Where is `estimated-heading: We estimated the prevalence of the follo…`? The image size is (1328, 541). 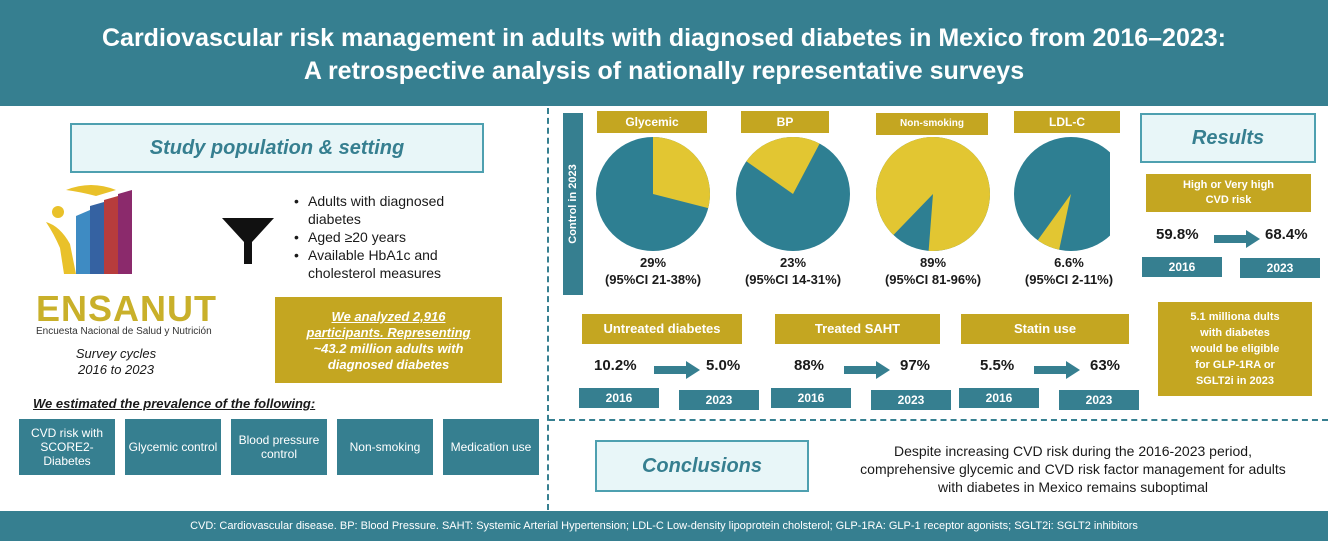 estimated-heading: We estimated the prevalence of the follo… is located at coordinates (174, 403).